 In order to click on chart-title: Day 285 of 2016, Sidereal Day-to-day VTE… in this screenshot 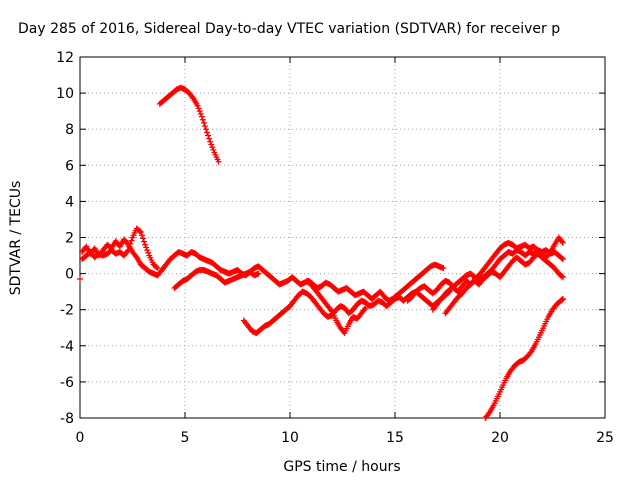, I will do `click(289, 29)`.